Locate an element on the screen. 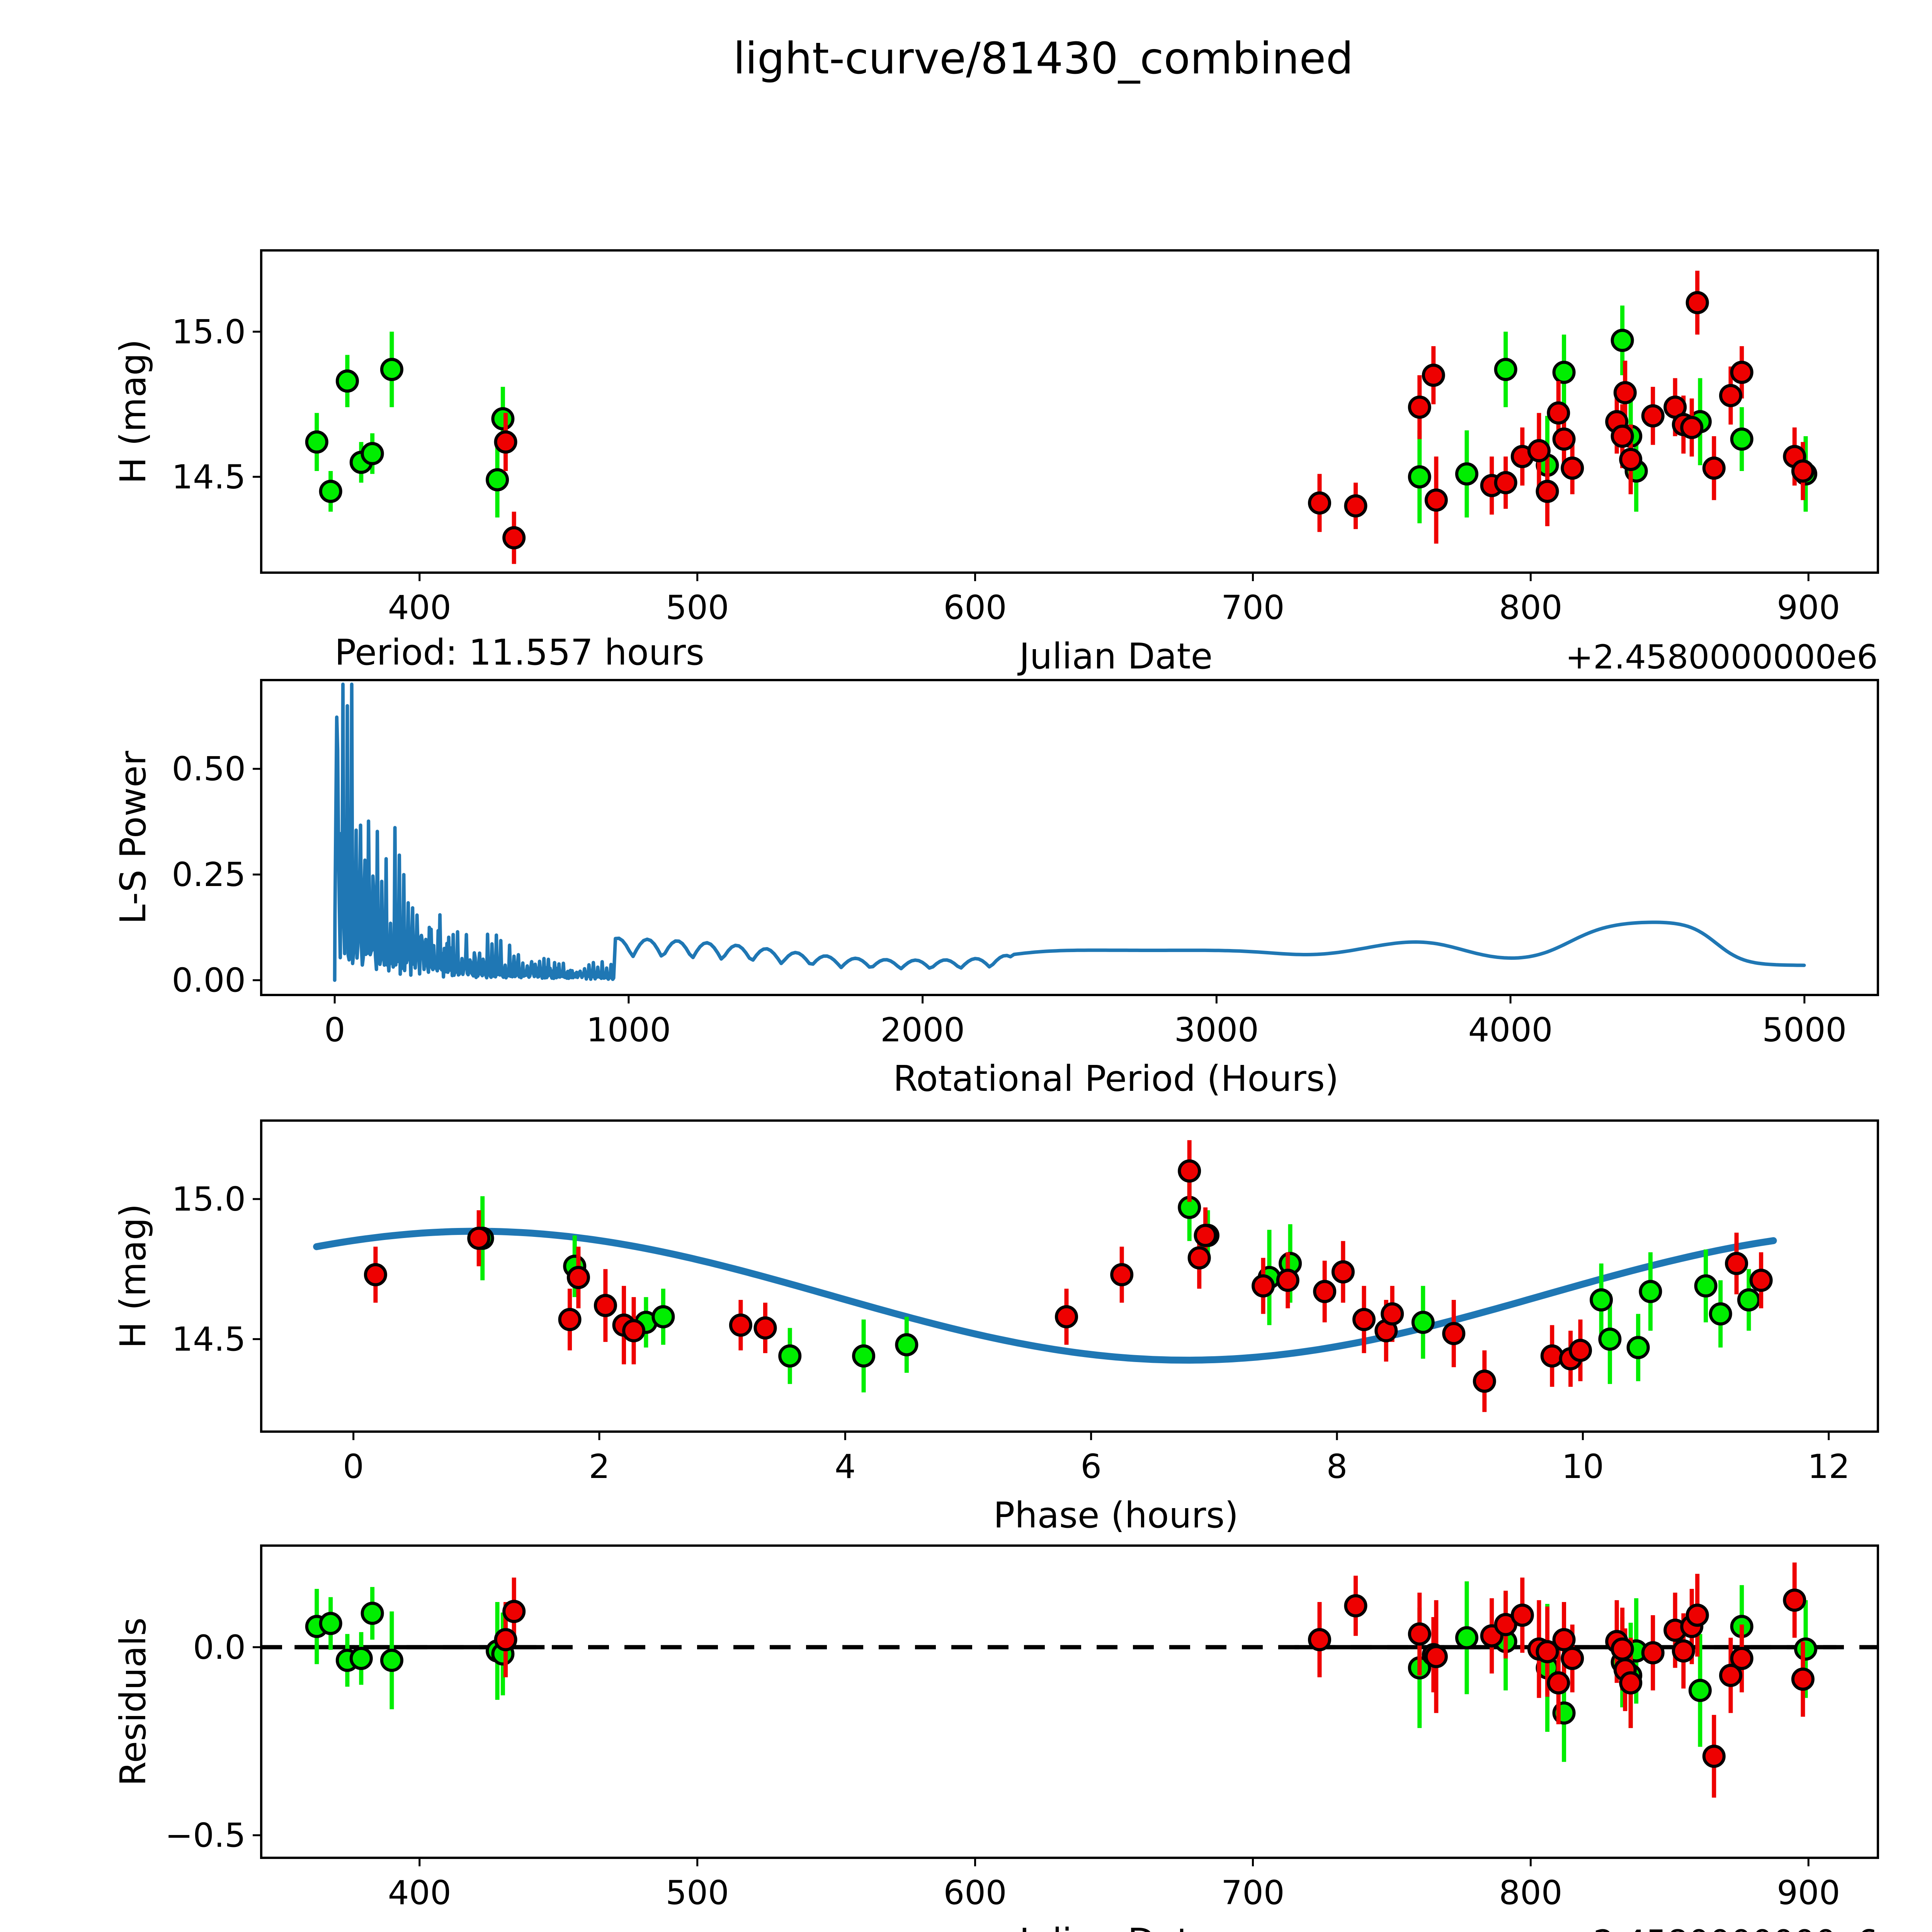 Image resolution: width=1932 pixels, height=1932 pixels. panel-periodogram-xticklabel: 3000 is located at coordinates (1217, 1030).